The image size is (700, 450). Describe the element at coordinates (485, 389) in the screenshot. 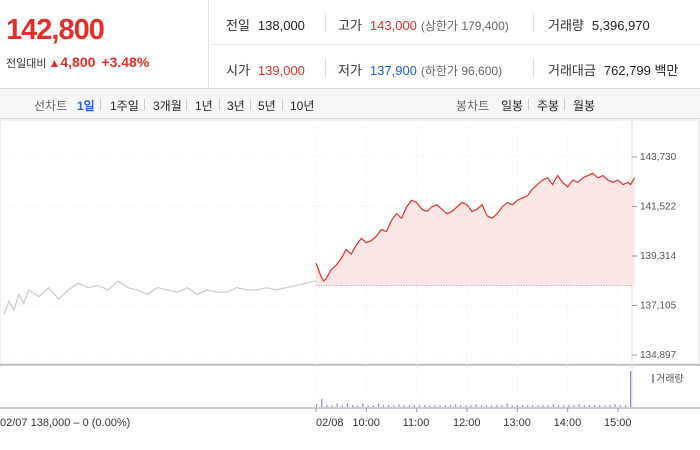

I see `volume-bars` at that location.